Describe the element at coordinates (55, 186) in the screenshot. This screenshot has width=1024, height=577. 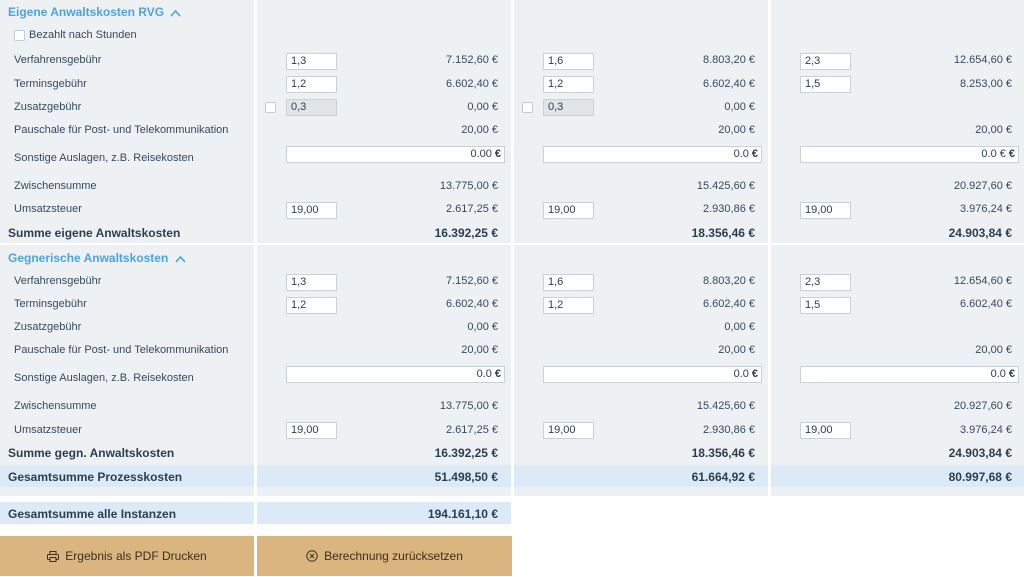
I see `own-zwischen-label: Zwischensumme` at that location.